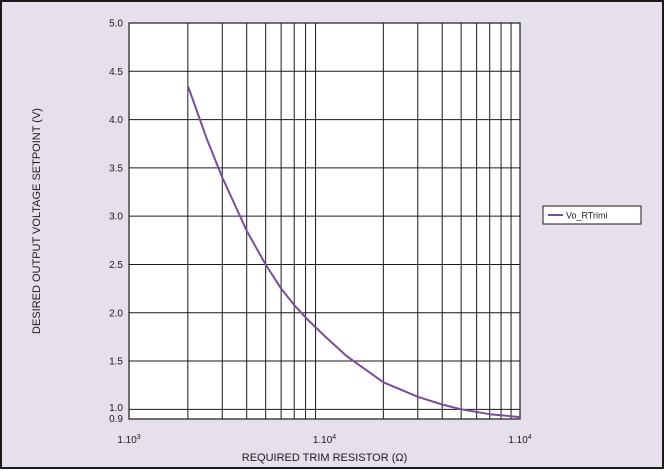 This screenshot has height=471, width=664. I want to click on y-axis-title: DESIRED OUTPUT VOLTAGE SETPOINT (V), so click(37, 221).